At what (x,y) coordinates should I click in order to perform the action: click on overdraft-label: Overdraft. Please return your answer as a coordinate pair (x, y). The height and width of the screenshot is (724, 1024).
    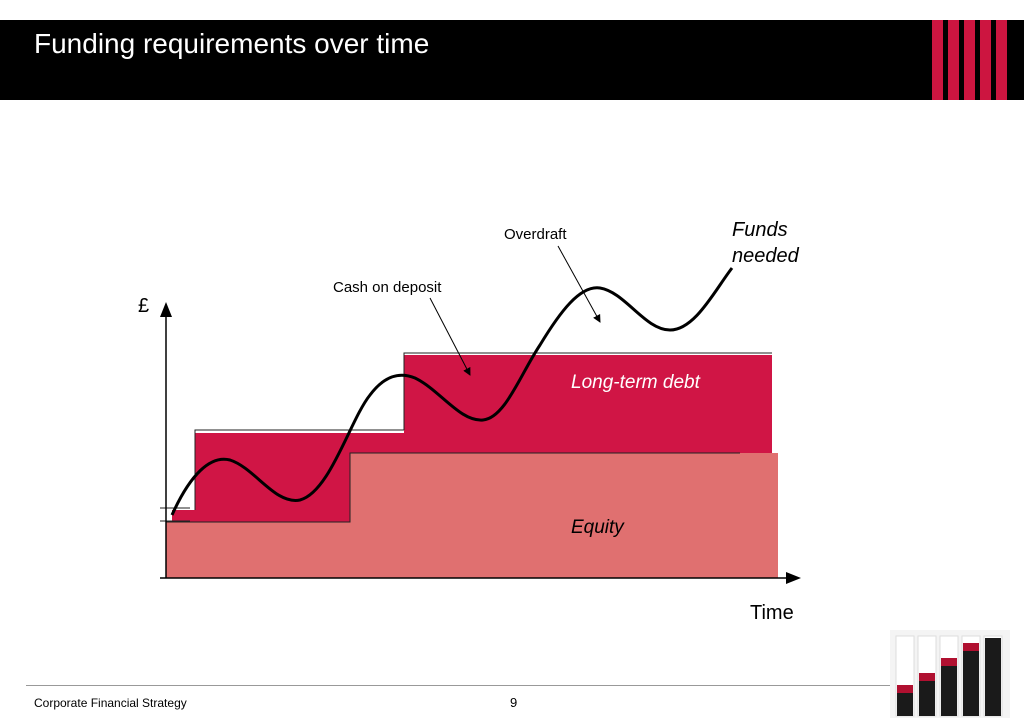
    Looking at the image, I should click on (535, 234).